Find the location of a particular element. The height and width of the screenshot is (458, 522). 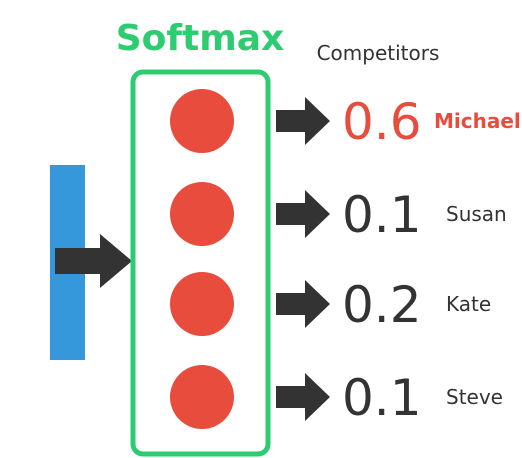

competitor-name: Steve is located at coordinates (474, 397).